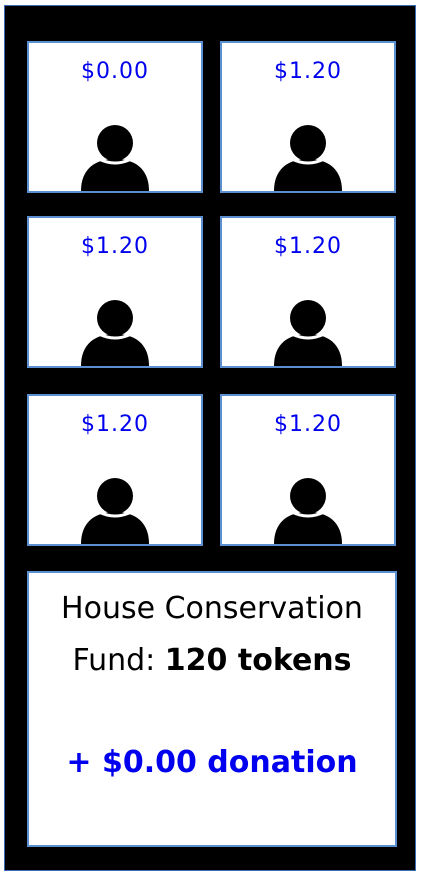 The image size is (443, 878). Describe the element at coordinates (212, 762) in the screenshot. I see `donation-amount: + $0.00 donation` at that location.